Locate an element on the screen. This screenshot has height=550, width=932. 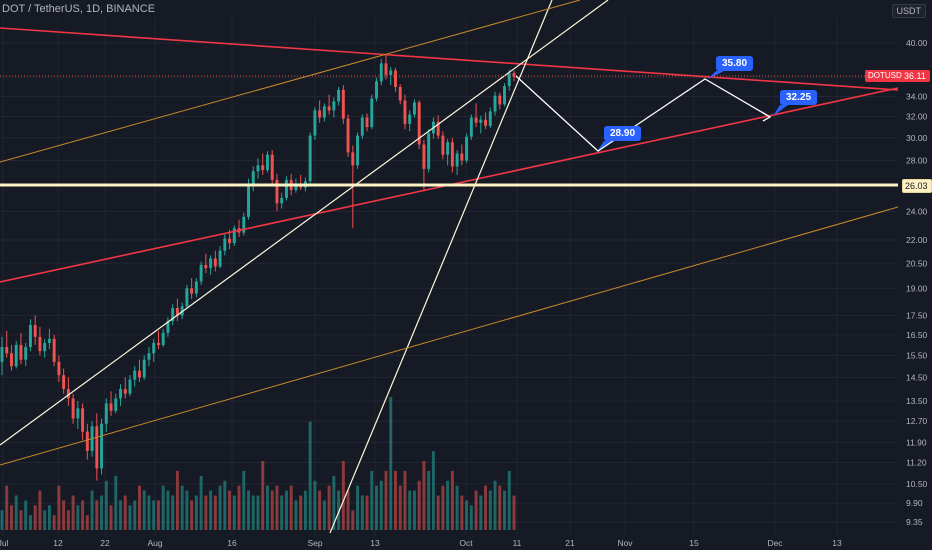
x-tick-label: 13 is located at coordinates (375, 543).